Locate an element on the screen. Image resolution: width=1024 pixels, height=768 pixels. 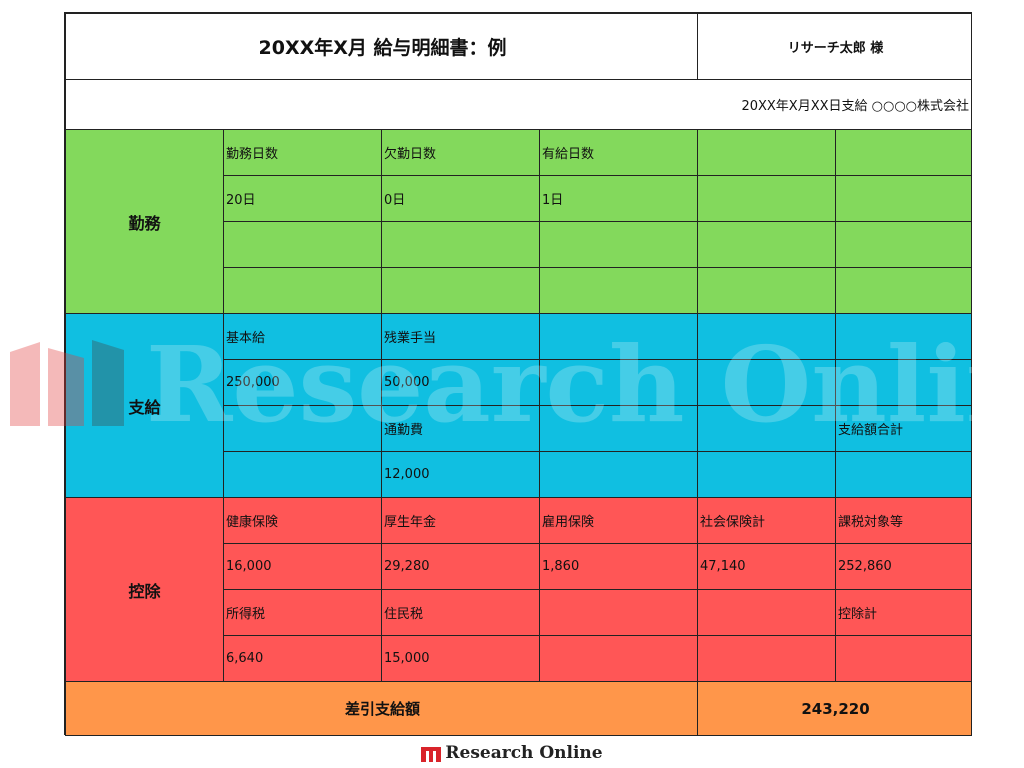
header-pension: 厚生年金 is located at coordinates (460, 520).